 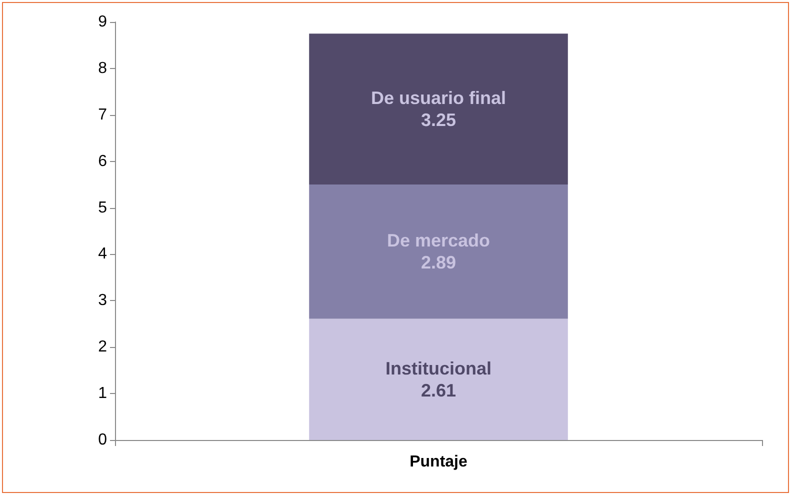 What do you see at coordinates (103, 22) in the screenshot?
I see `y-tick-label: 9` at bounding box center [103, 22].